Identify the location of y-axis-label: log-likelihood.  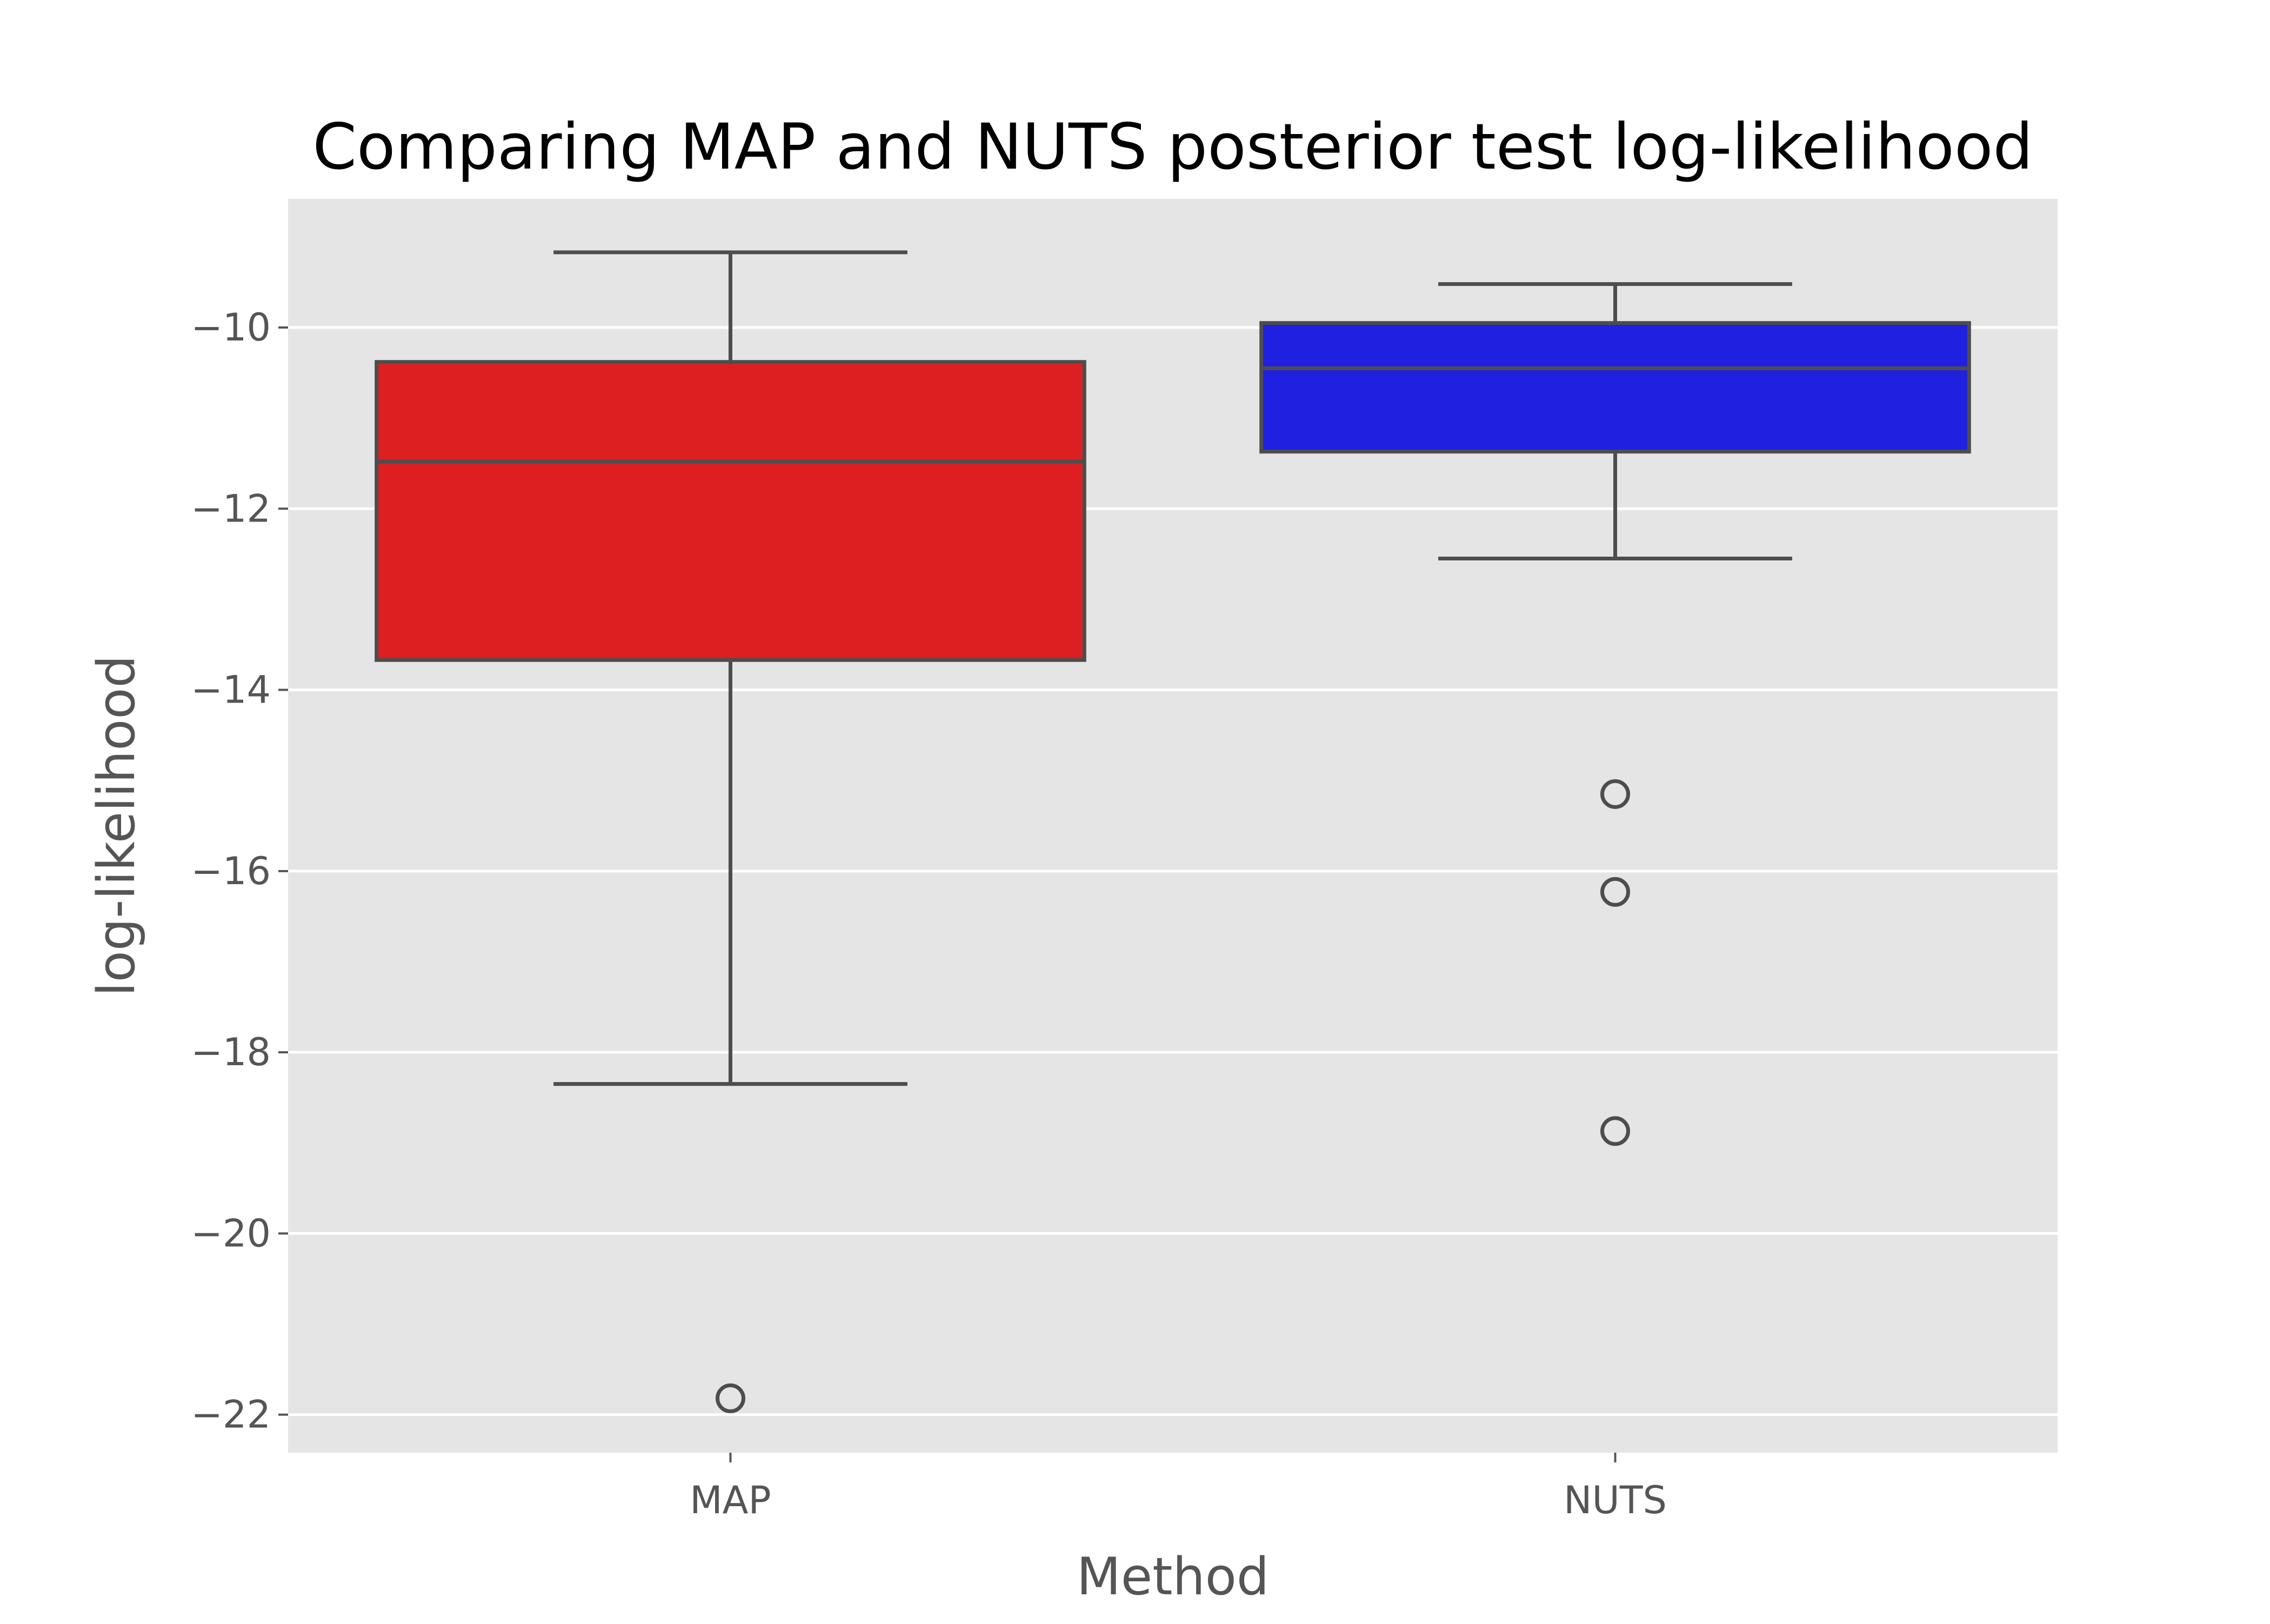
(116, 826).